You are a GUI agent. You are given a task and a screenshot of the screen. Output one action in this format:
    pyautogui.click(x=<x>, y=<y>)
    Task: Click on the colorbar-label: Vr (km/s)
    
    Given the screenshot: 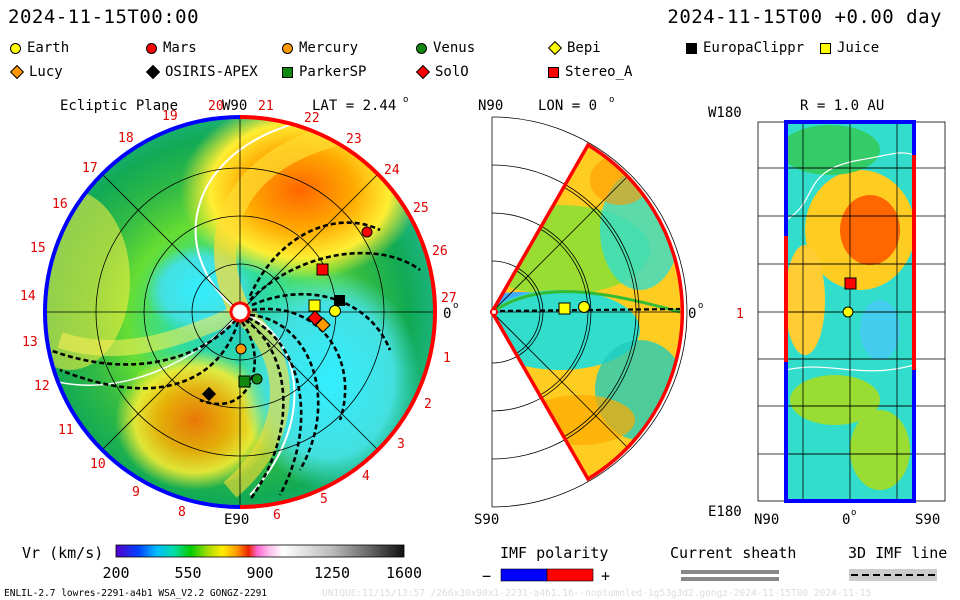 What is the action you would take?
    pyautogui.click(x=62, y=553)
    